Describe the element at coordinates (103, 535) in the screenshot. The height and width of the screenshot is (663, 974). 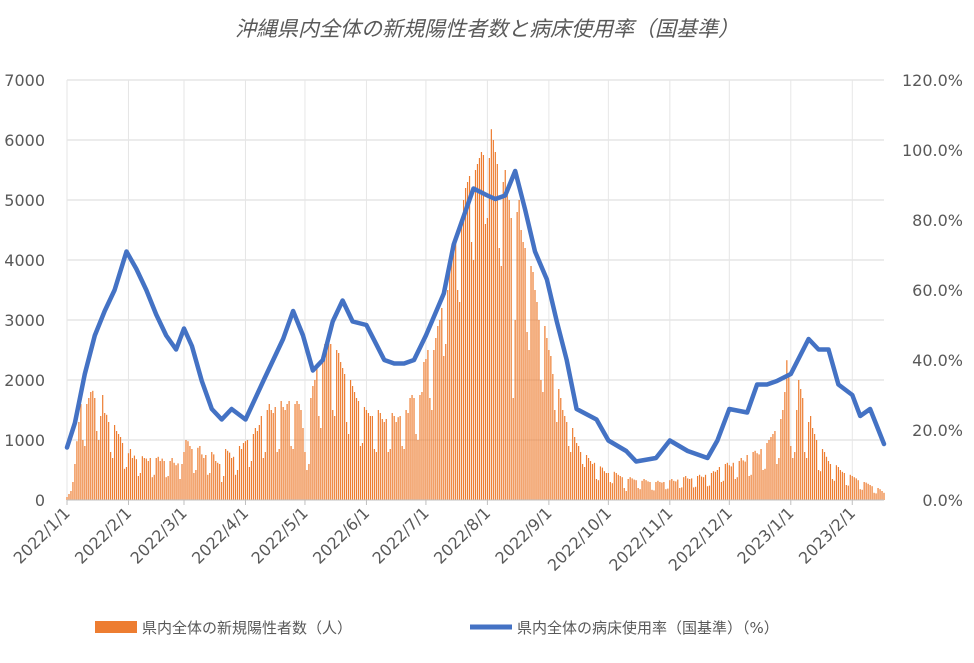
I see `x-tick-label: 2022/2/1` at that location.